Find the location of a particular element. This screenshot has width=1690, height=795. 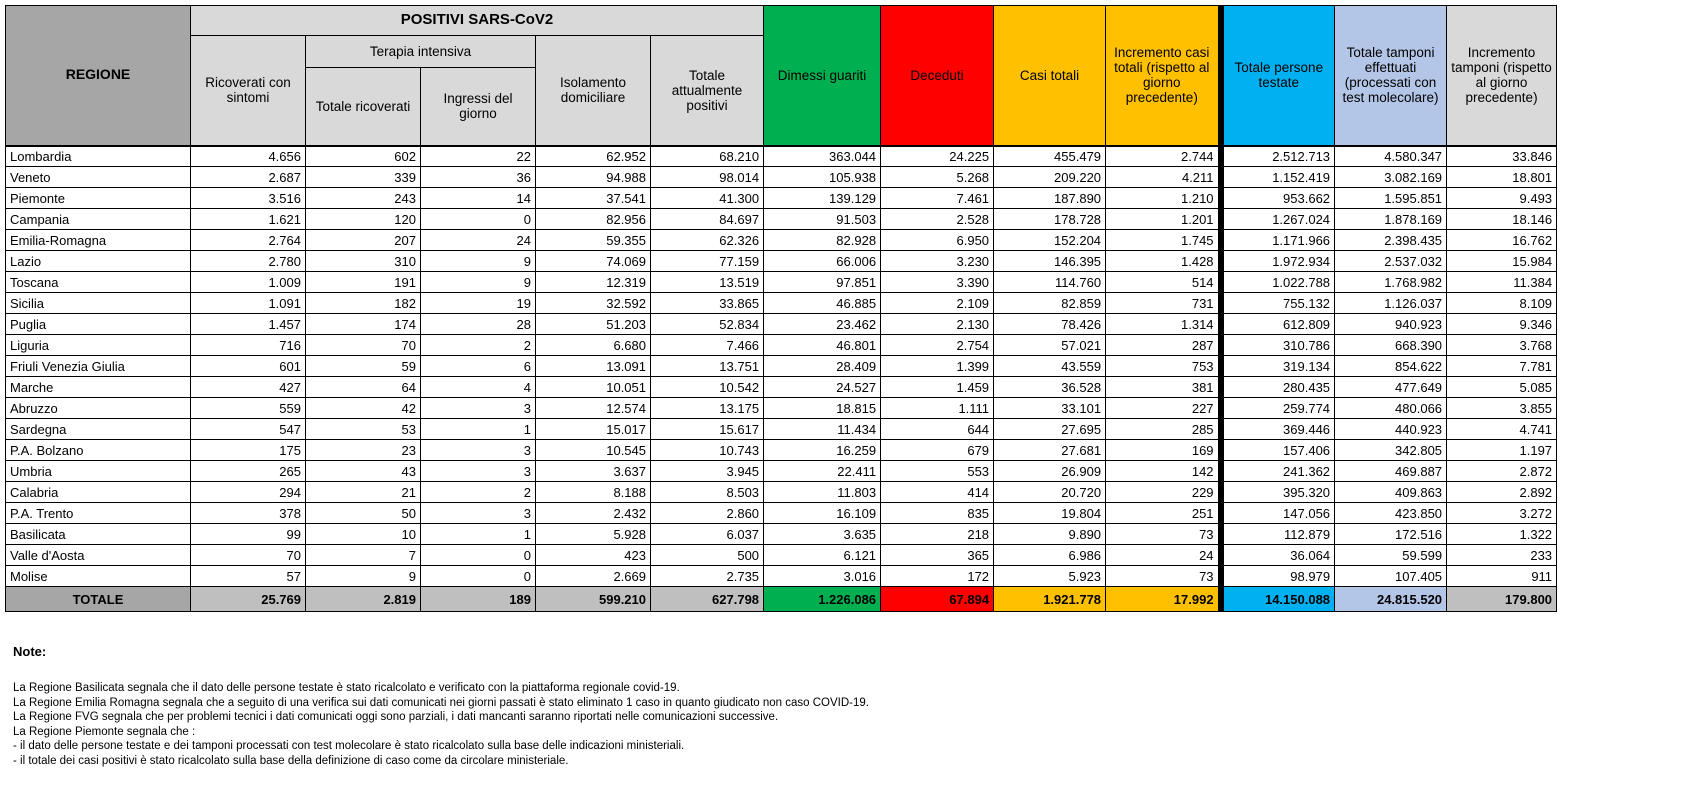

value-cell: 953.662 is located at coordinates (1276, 198).